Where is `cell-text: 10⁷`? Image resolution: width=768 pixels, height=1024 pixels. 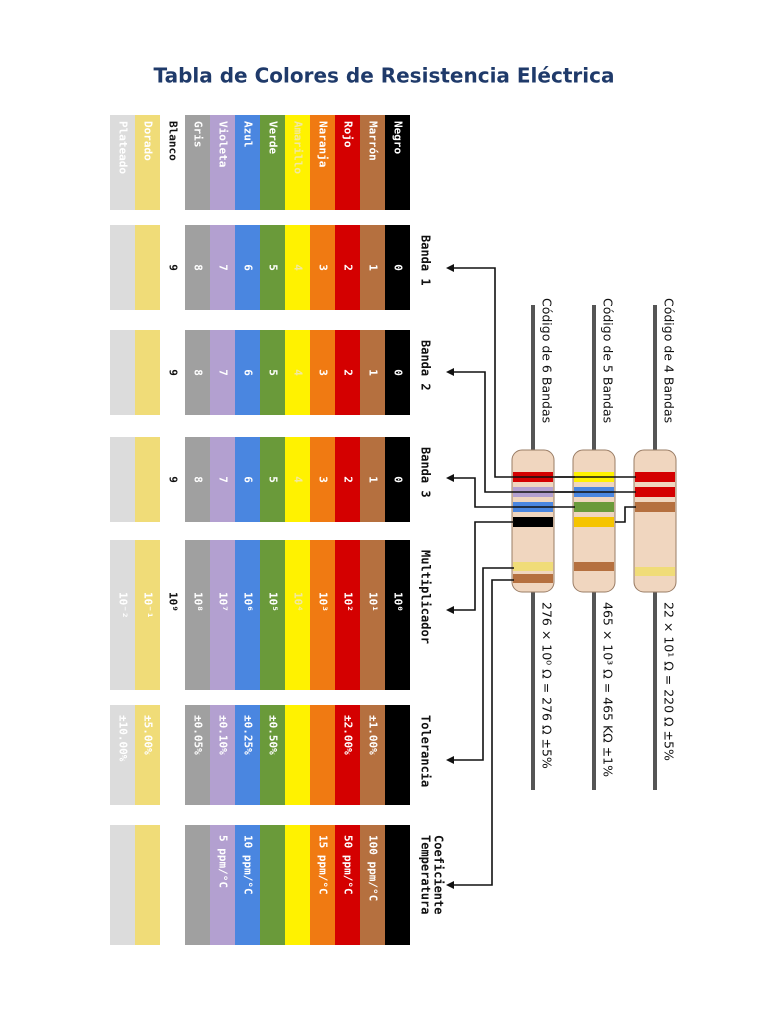
cell-text: 10⁷ is located at coordinates (223, 602).